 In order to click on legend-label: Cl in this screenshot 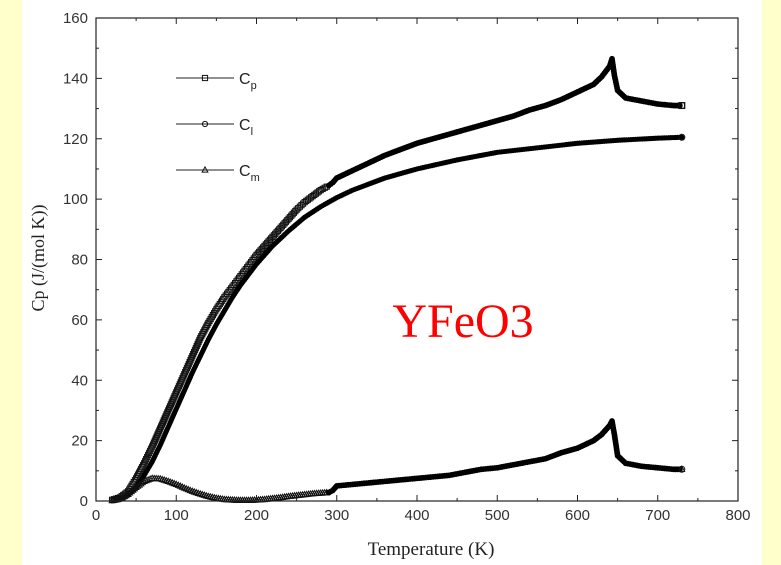, I will do `click(246, 127)`.